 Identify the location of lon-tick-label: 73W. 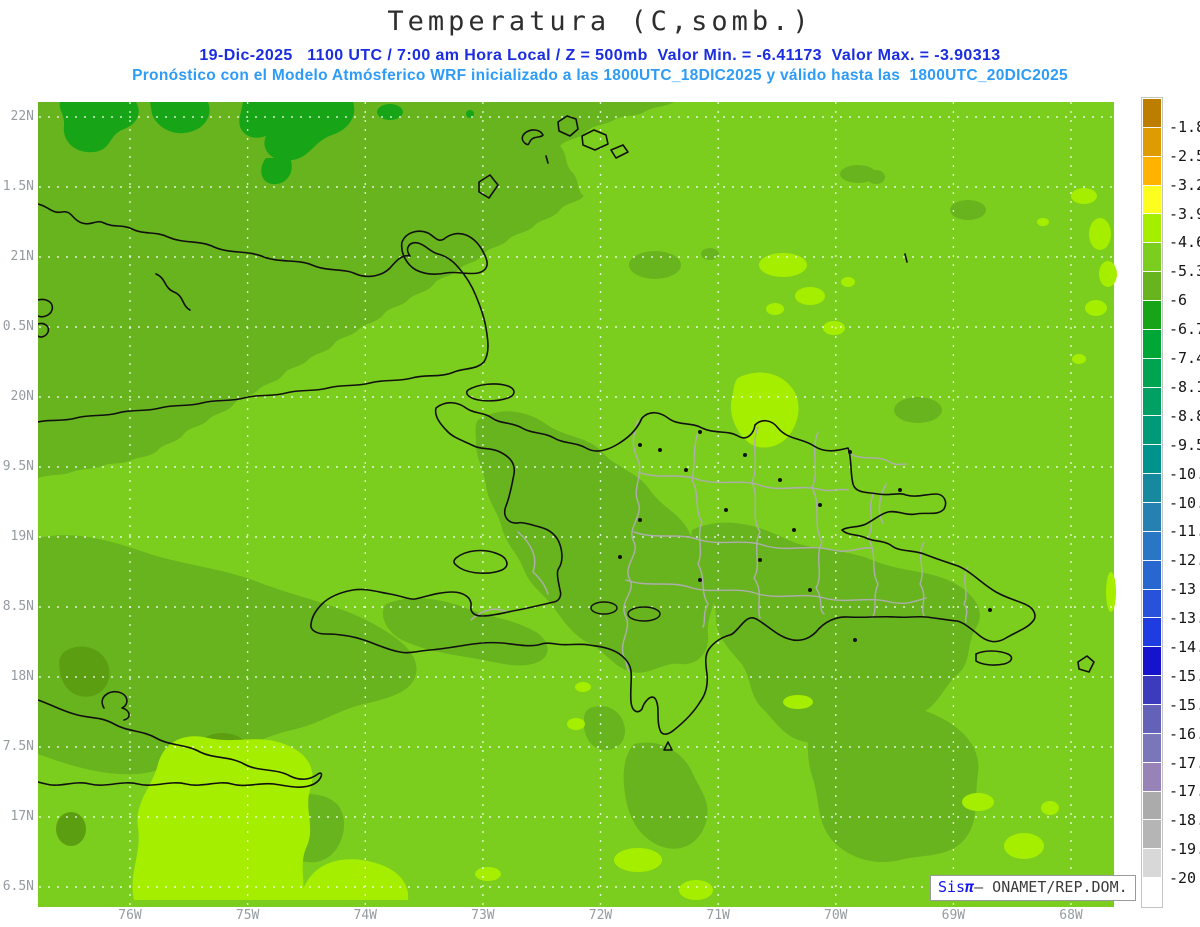
(483, 915).